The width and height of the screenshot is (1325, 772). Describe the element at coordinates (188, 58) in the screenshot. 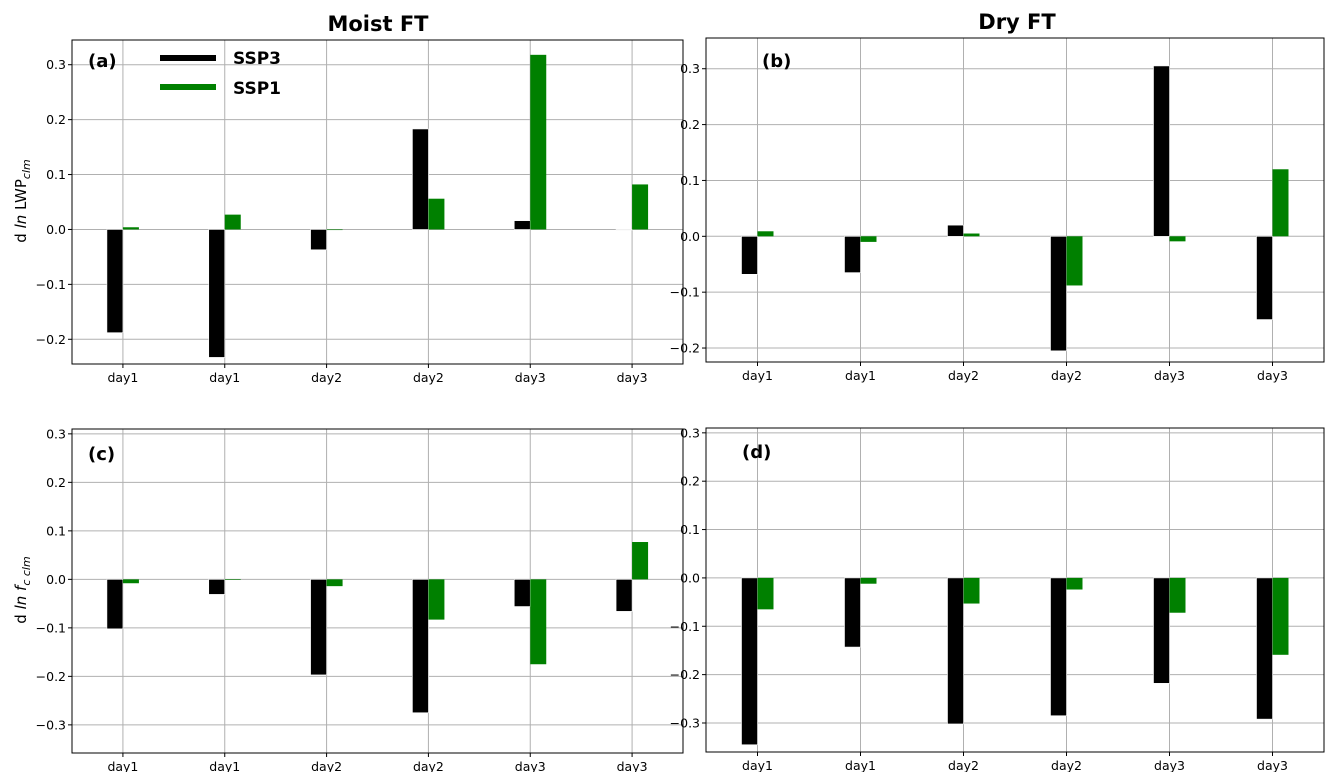

I see `legend-swatch-ssp3` at that location.